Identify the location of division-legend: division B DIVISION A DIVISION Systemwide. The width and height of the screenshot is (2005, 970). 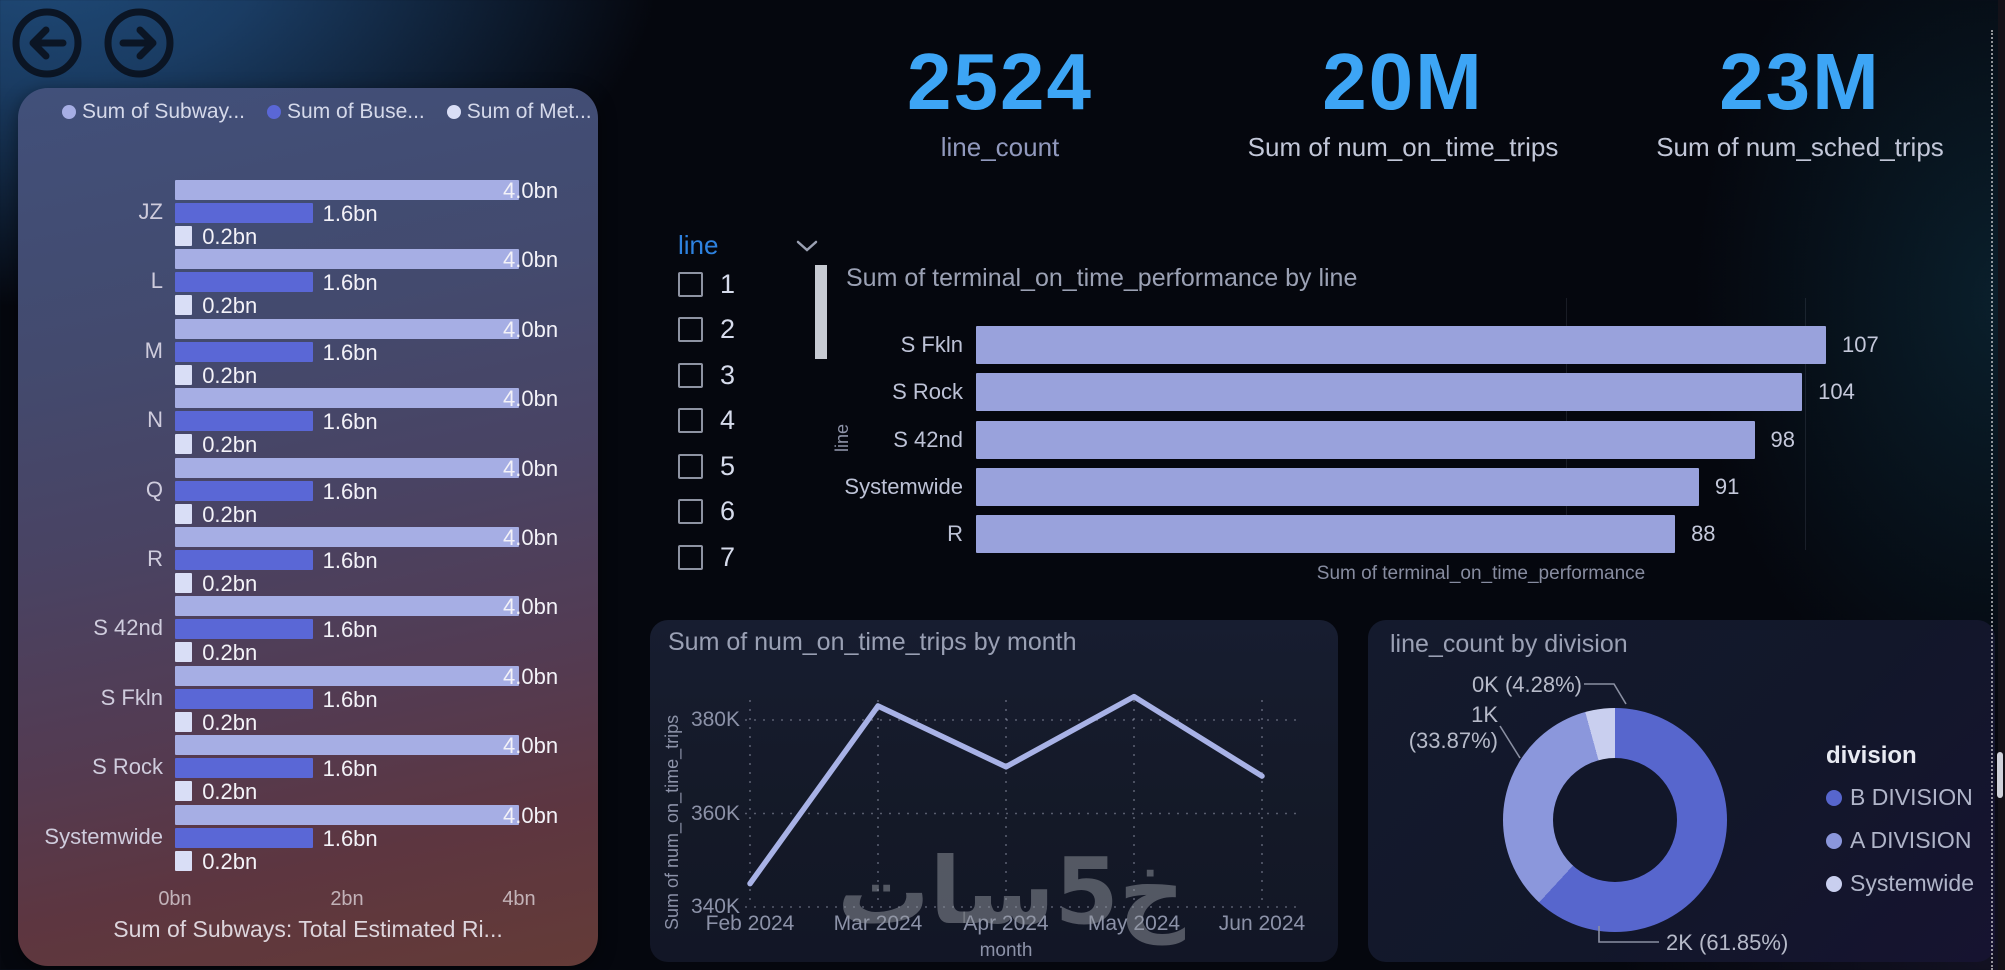
(1900, 827).